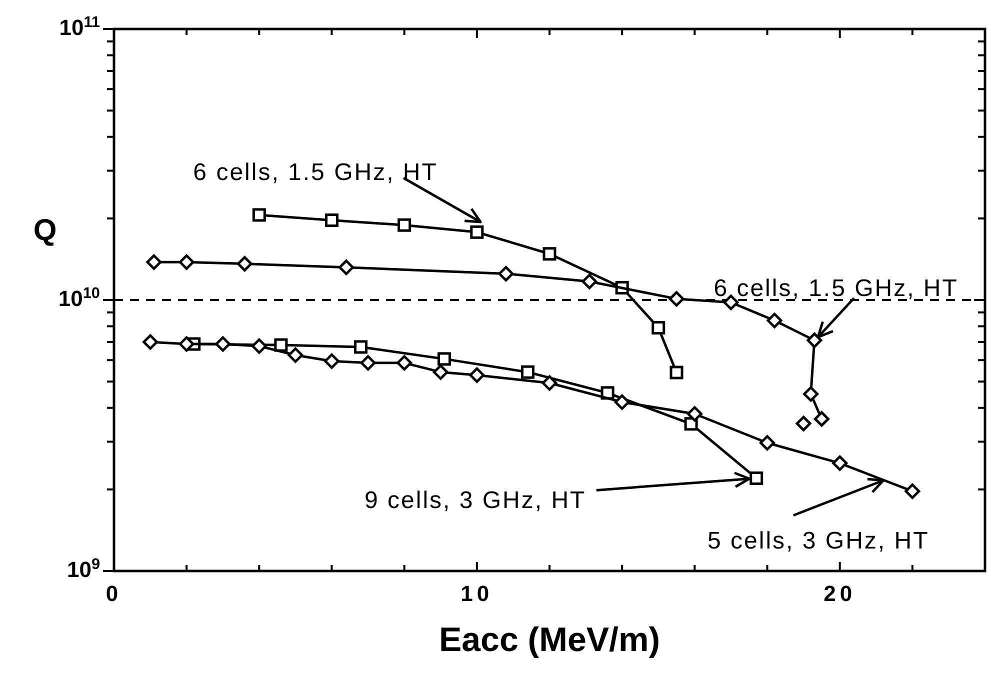 The width and height of the screenshot is (990, 682). I want to click on y-axis-title: Q, so click(45, 230).